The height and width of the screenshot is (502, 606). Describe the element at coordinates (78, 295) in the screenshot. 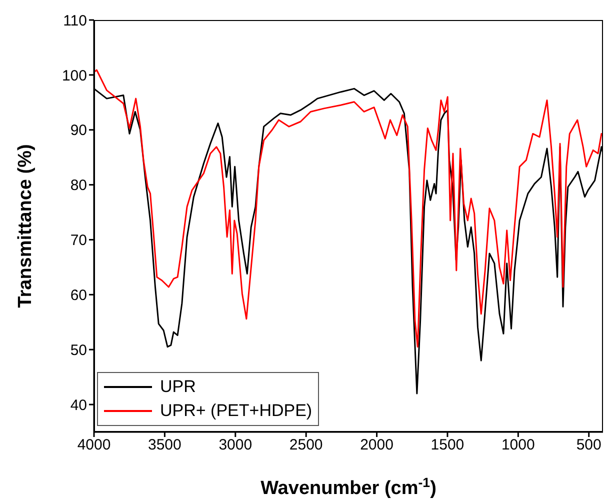

I see `y-tick-label: 60` at that location.